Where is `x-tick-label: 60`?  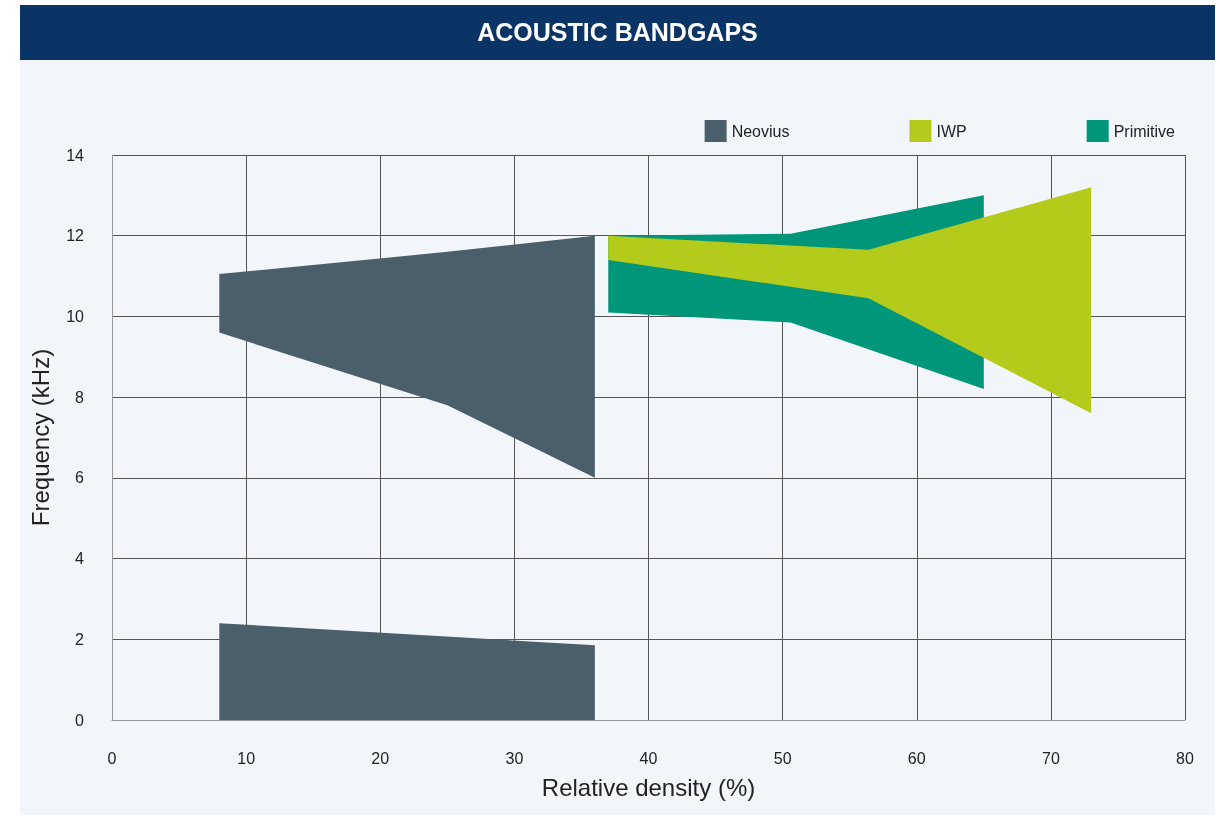 x-tick-label: 60 is located at coordinates (916, 758).